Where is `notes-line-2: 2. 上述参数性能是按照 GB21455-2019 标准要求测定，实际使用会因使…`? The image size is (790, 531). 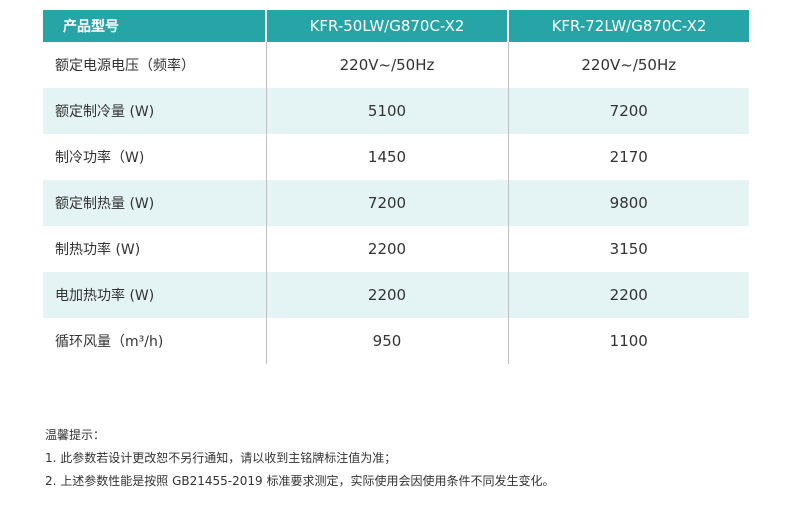
notes-line-2: 2. 上述参数性能是按照 GB21455-2019 标准要求测定，实际使用会因使… is located at coordinates (300, 481).